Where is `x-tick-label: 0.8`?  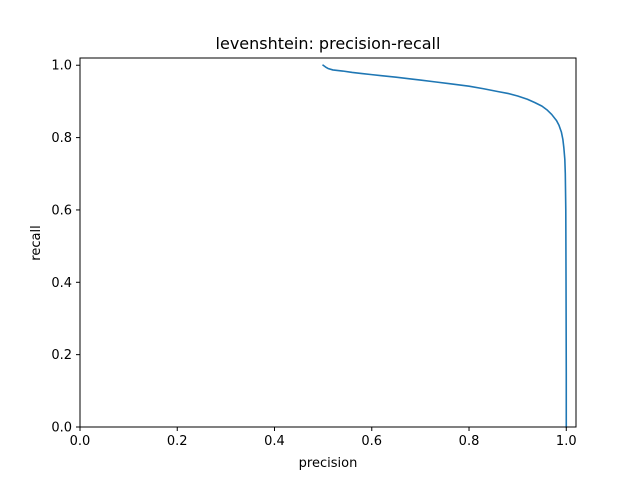
x-tick-label: 0.8 is located at coordinates (469, 441).